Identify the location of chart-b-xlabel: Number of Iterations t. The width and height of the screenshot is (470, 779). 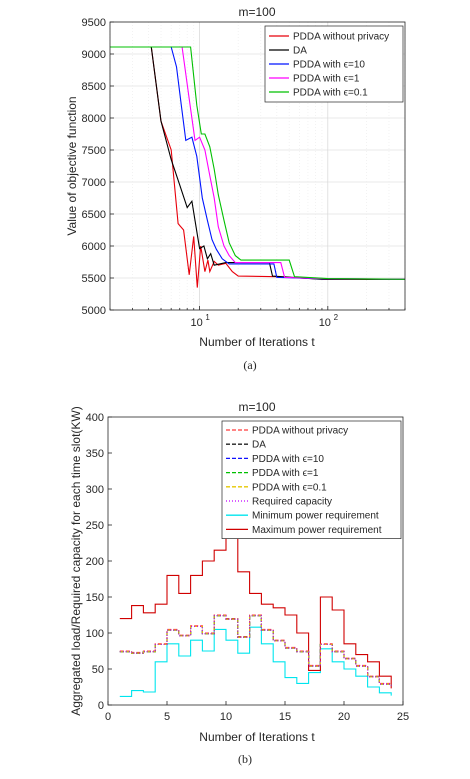
(257, 737).